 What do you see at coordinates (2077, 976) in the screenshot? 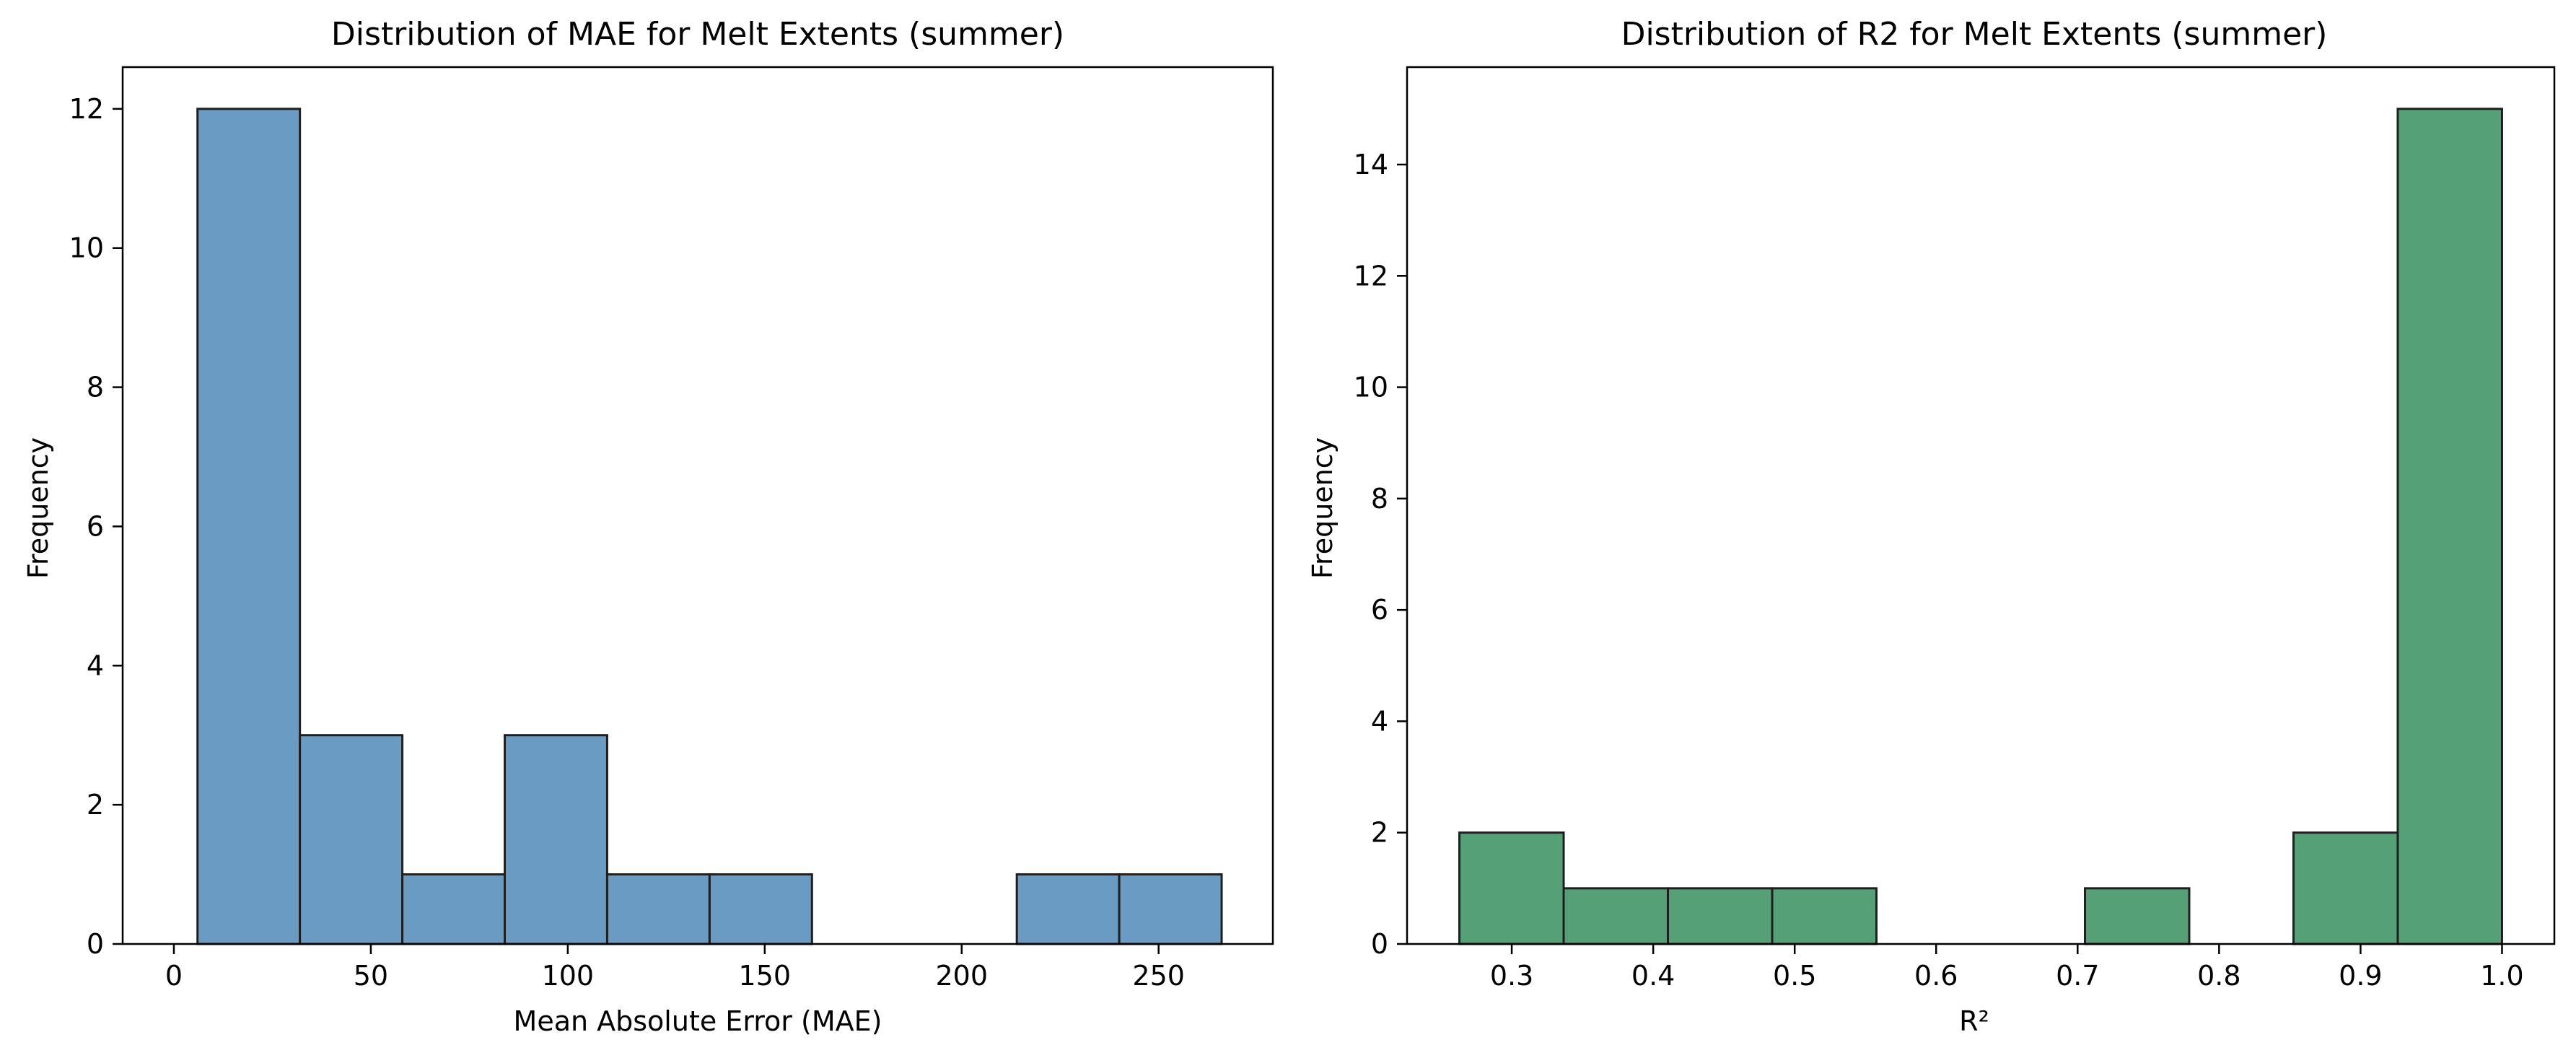
I see `r2-x-tick-label-4: 0.7` at bounding box center [2077, 976].